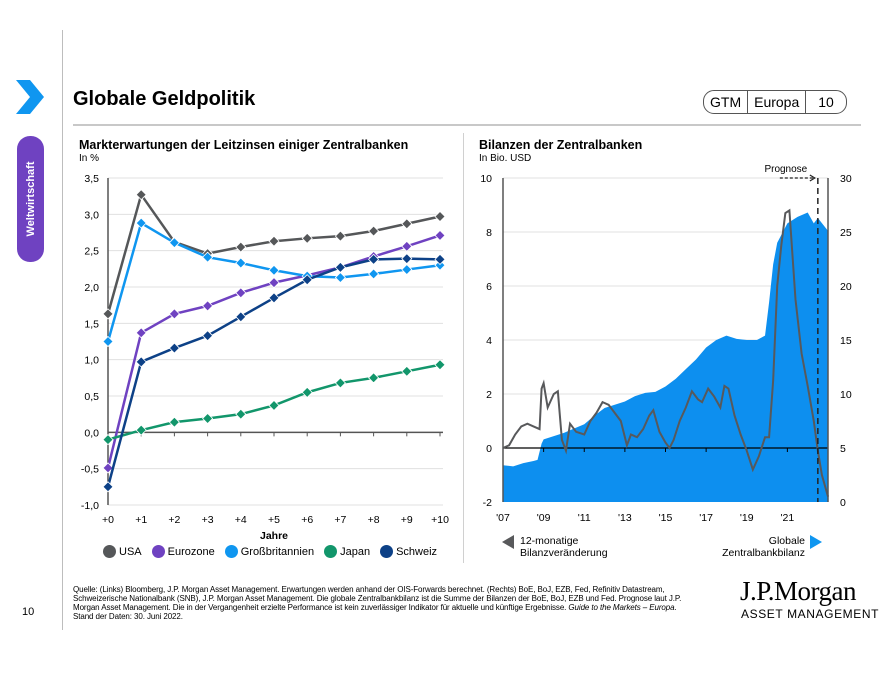 The width and height of the screenshot is (880, 680). I want to click on legend-label: Schweiz, so click(417, 551).